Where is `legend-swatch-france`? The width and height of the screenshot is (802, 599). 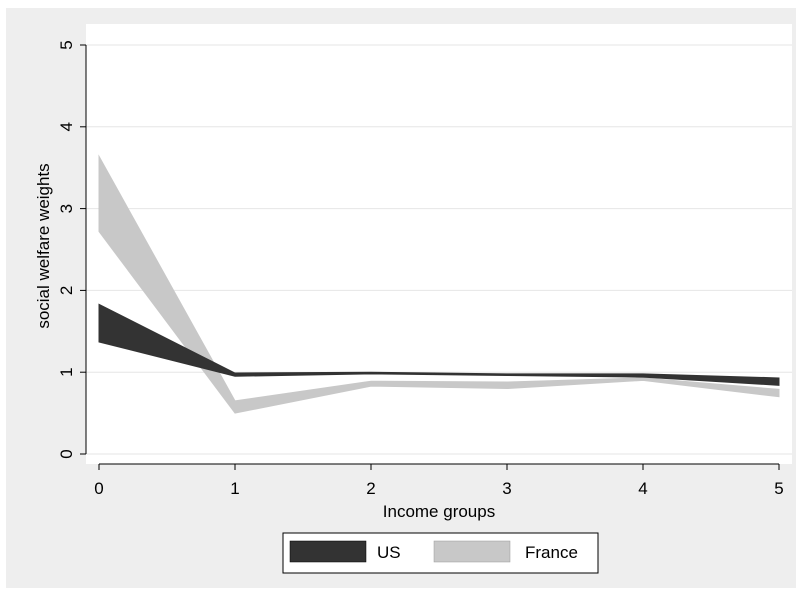 legend-swatch-france is located at coordinates (472, 551).